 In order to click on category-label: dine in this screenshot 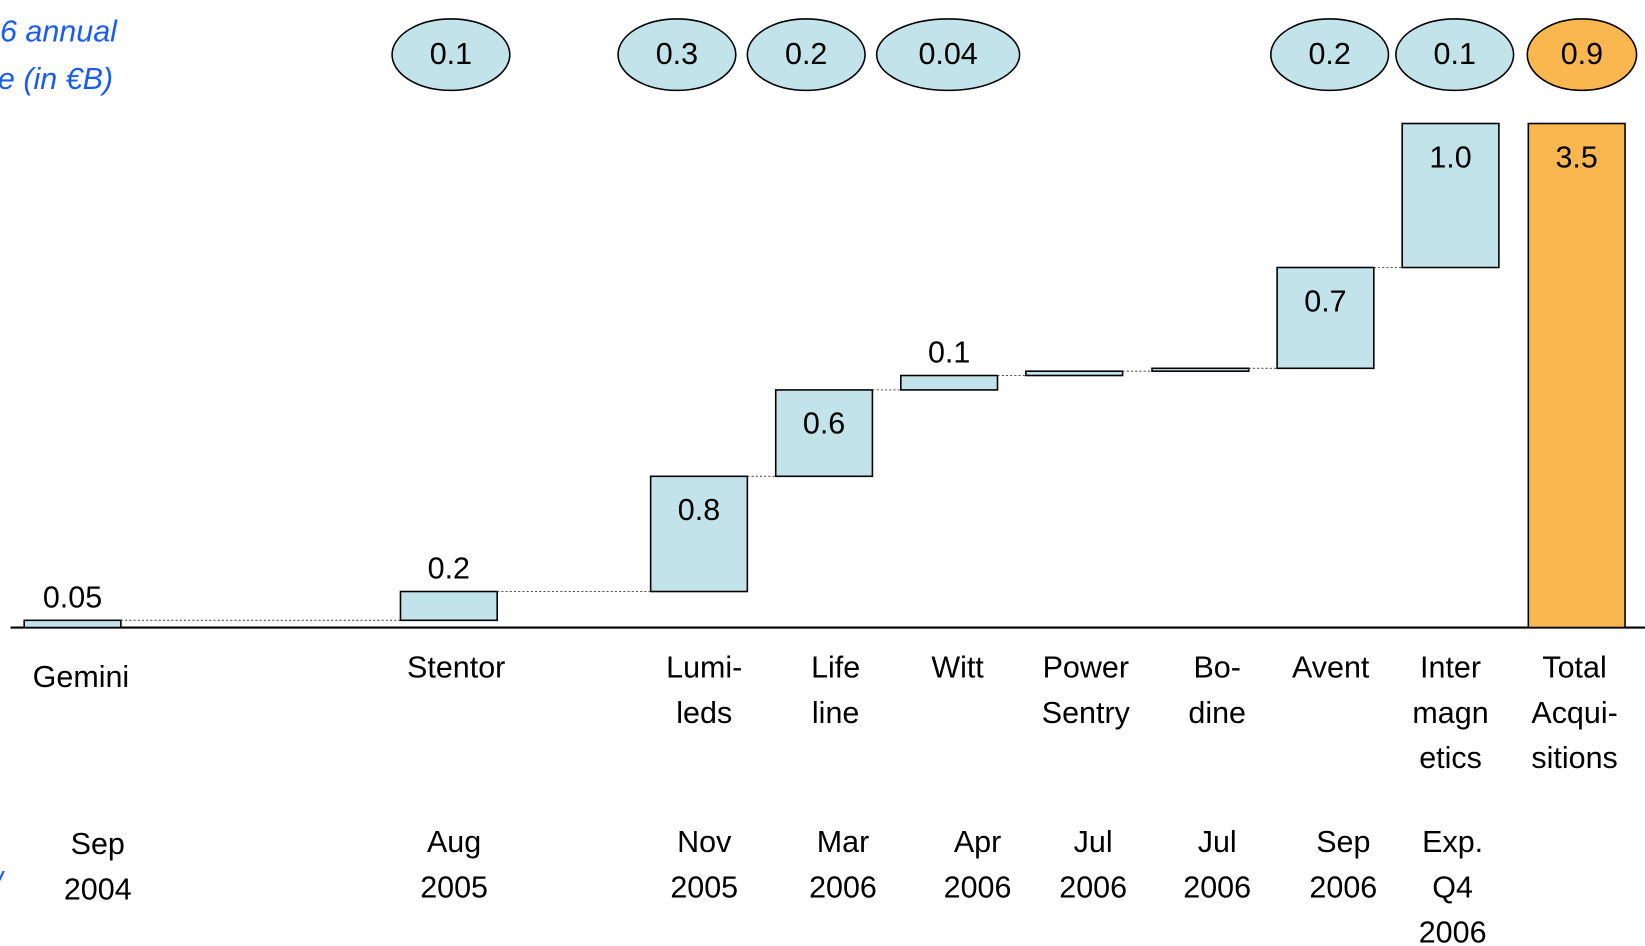, I will do `click(1217, 713)`.